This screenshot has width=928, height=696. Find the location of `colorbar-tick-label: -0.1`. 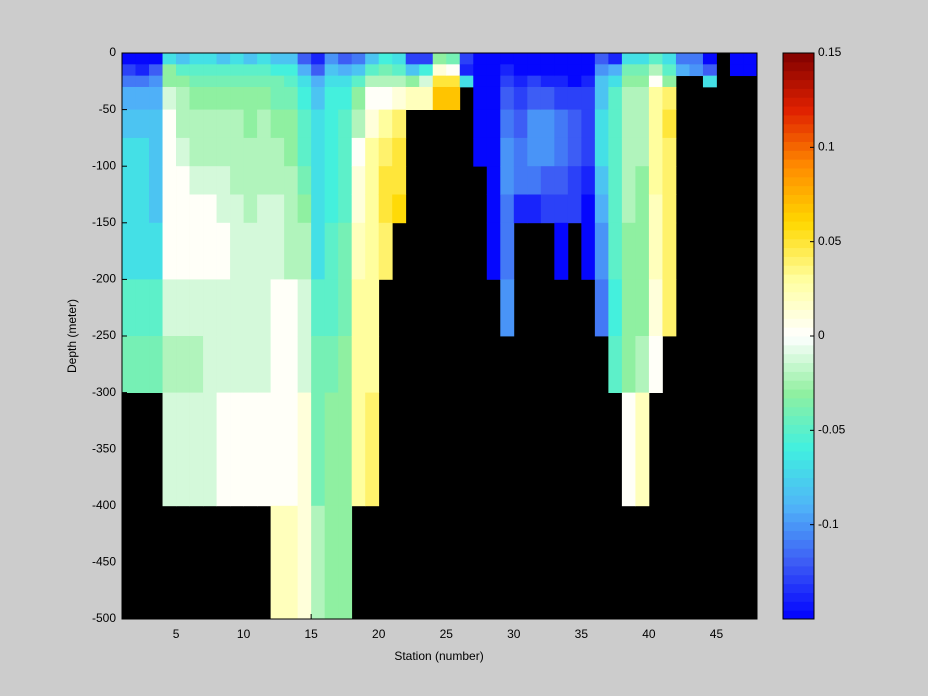

colorbar-tick-label: -0.1 is located at coordinates (828, 524).